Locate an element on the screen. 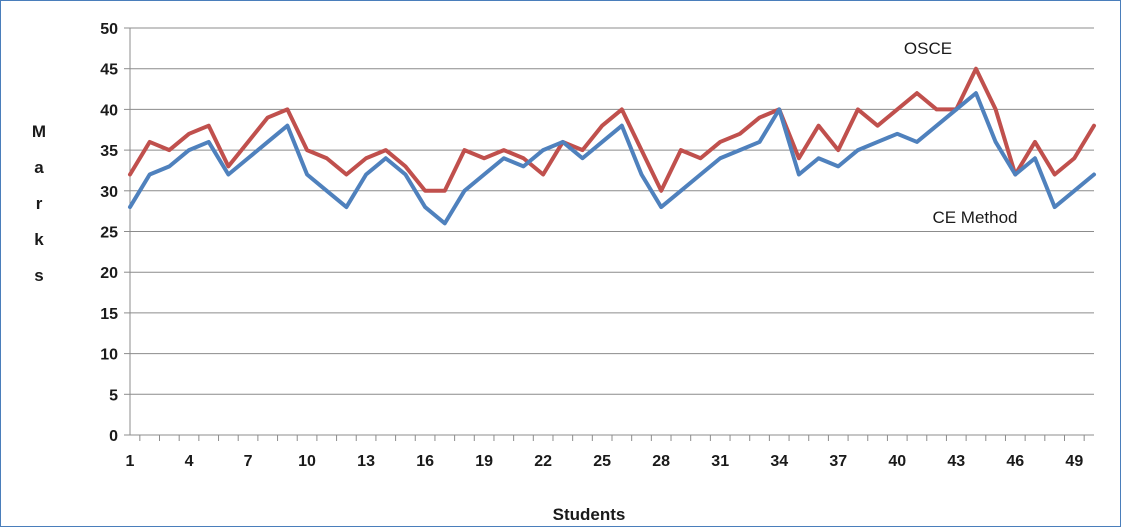 The width and height of the screenshot is (1121, 528). y-tick-label: 5 is located at coordinates (113, 395).